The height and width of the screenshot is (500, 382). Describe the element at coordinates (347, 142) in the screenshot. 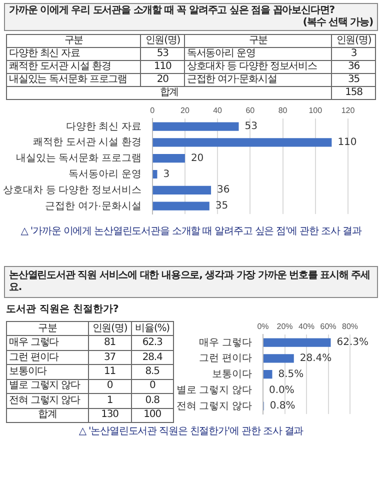

I see `data-label: 110` at that location.